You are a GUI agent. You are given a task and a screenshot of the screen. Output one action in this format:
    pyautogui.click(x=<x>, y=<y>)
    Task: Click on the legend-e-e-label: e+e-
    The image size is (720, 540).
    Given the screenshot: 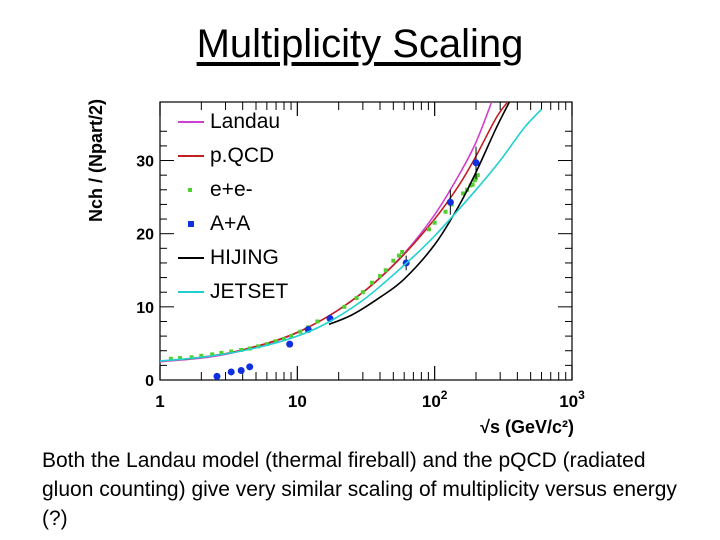 What is the action you would take?
    pyautogui.click(x=231, y=189)
    